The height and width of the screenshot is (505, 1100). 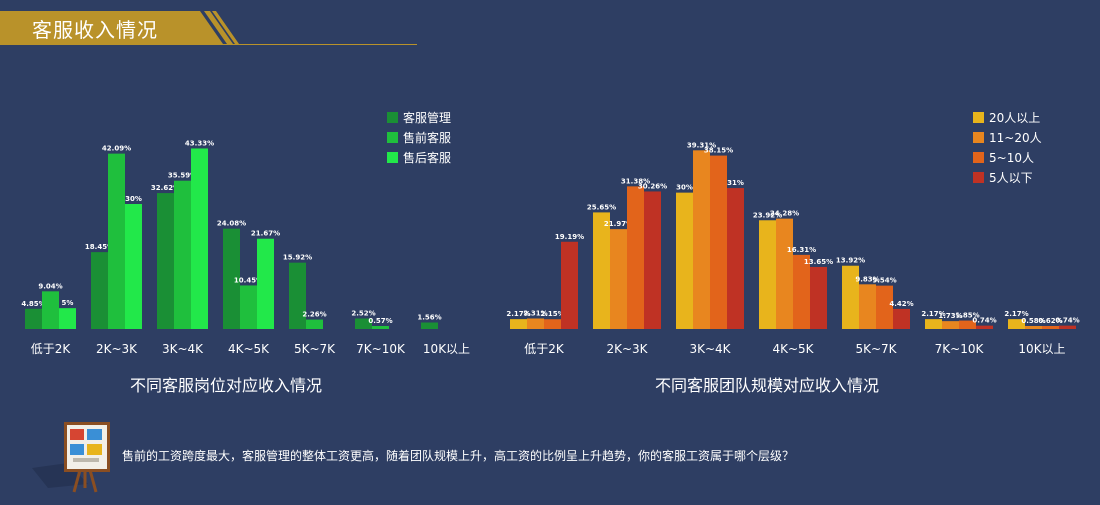 I want to click on data-label: 19.19%, so click(x=569, y=237).